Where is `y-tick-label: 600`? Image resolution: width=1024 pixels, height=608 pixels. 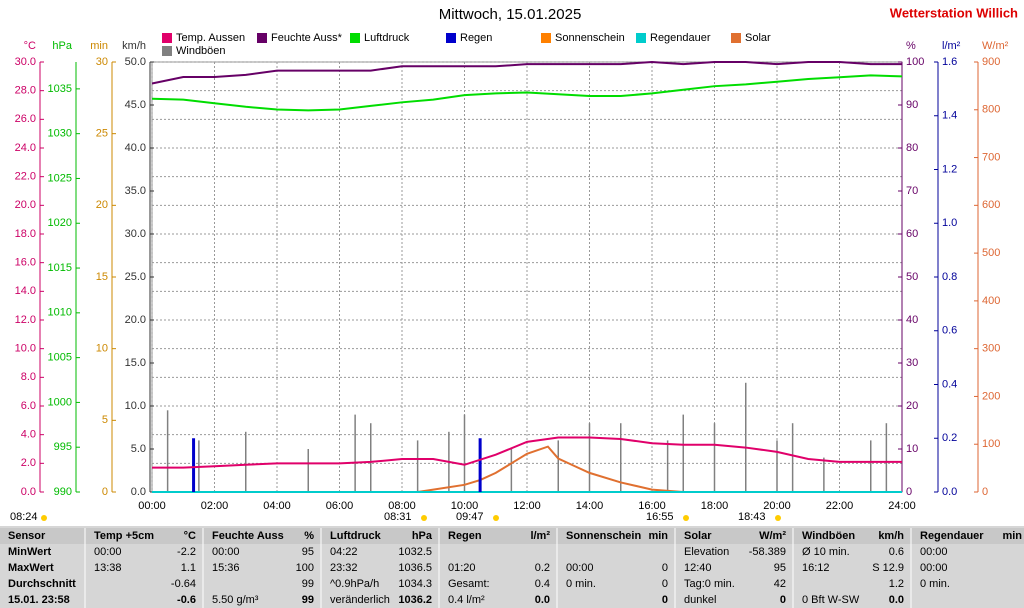 y-tick-label: 600 is located at coordinates (991, 205).